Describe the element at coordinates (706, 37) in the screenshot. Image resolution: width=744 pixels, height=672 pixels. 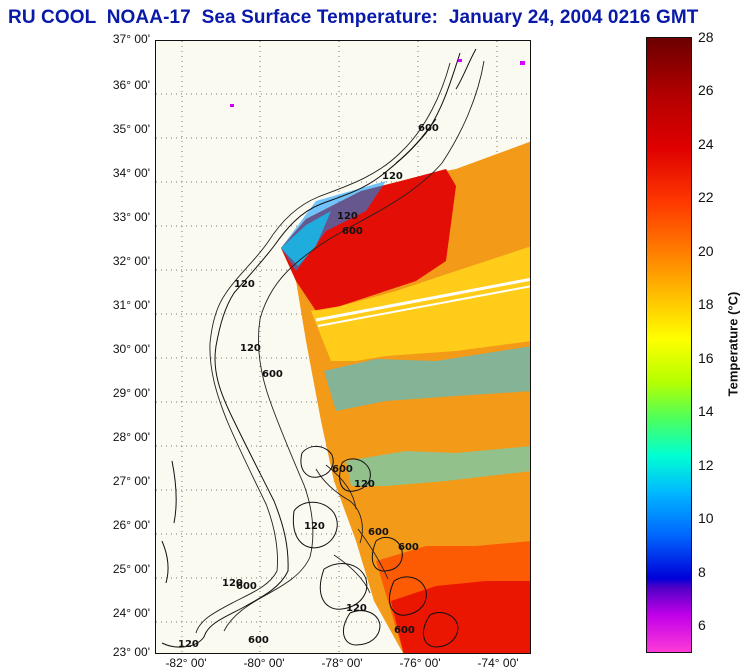
I see `colorbar-tick-28: 28` at that location.